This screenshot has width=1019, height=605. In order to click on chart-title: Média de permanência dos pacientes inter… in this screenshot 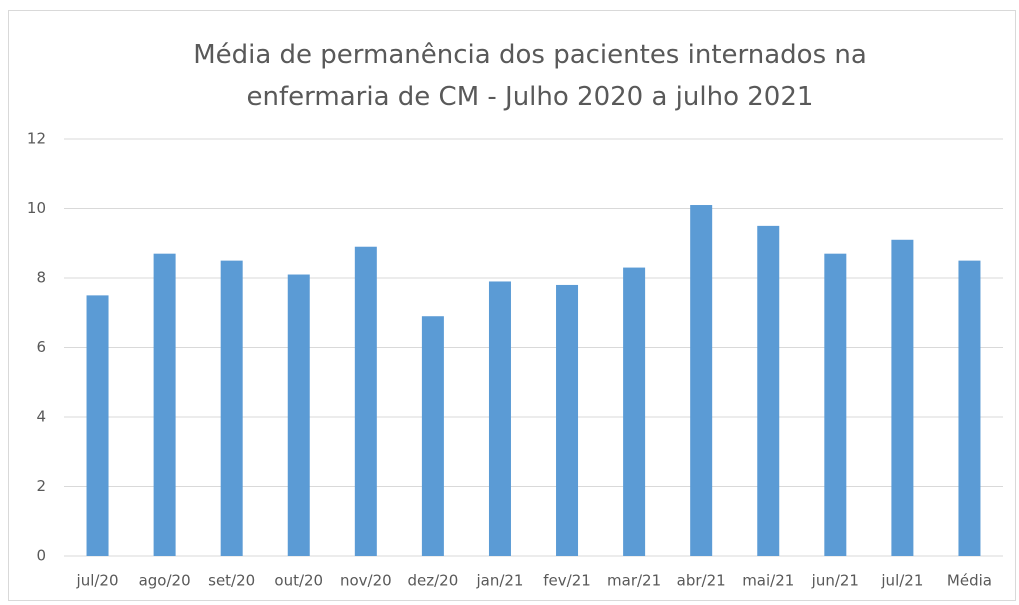, I will do `click(530, 76)`.